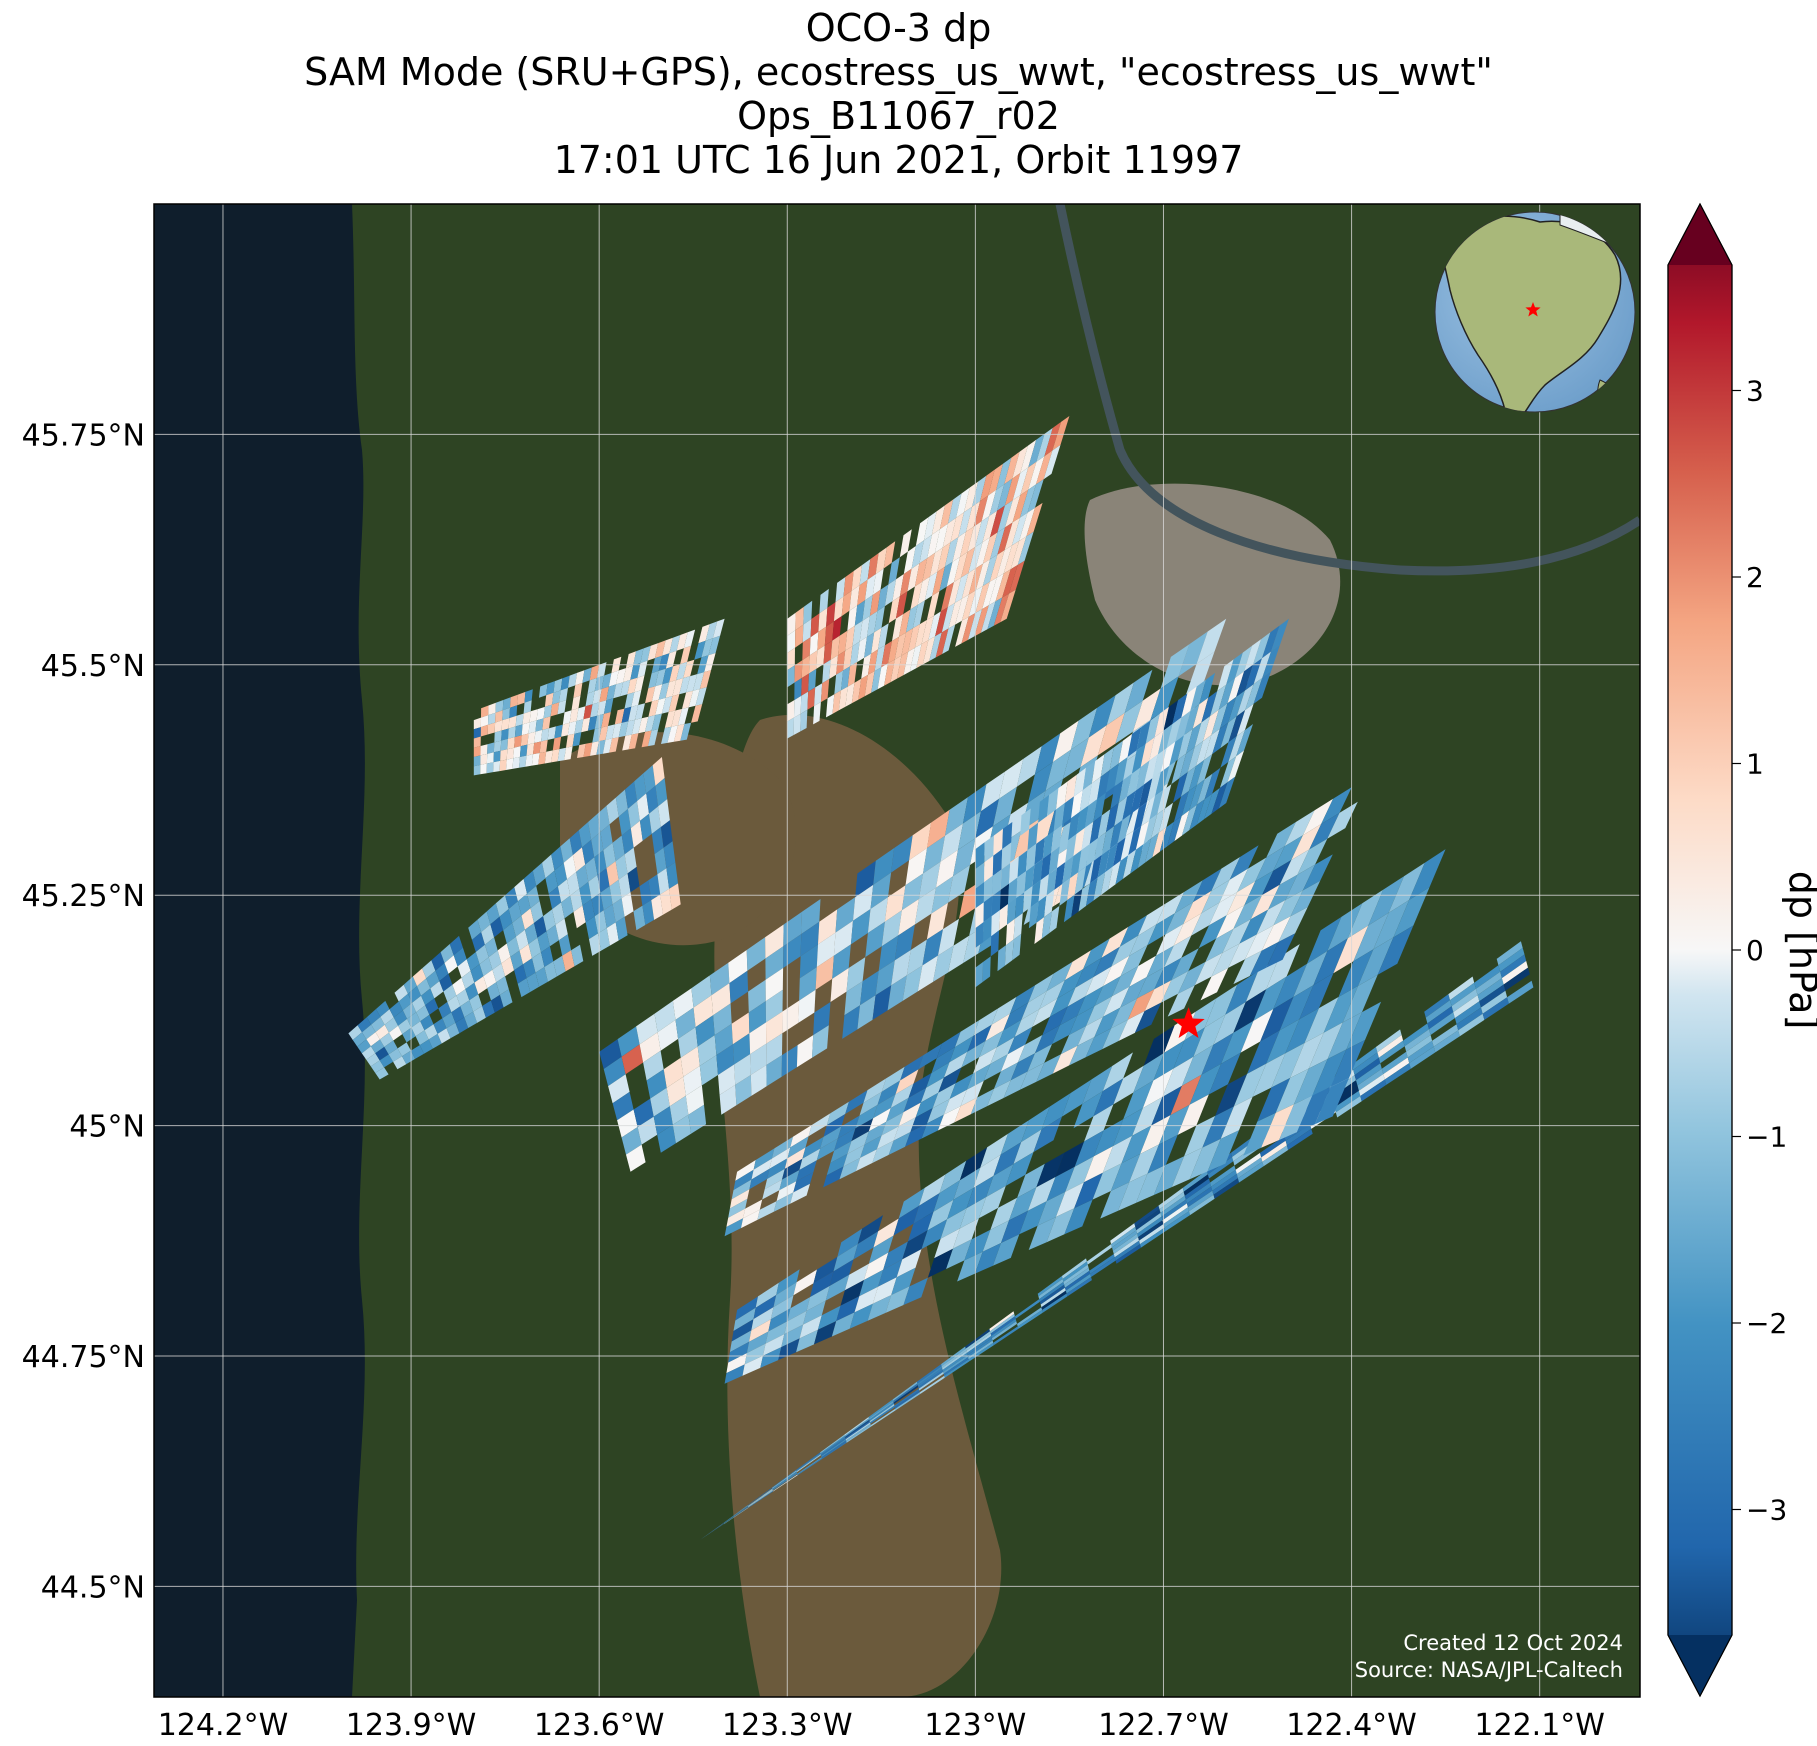 The image size is (1817, 1746). Describe the element at coordinates (93, 1587) in the screenshot. I see `lat-tick-label: 44.5°N` at that location.